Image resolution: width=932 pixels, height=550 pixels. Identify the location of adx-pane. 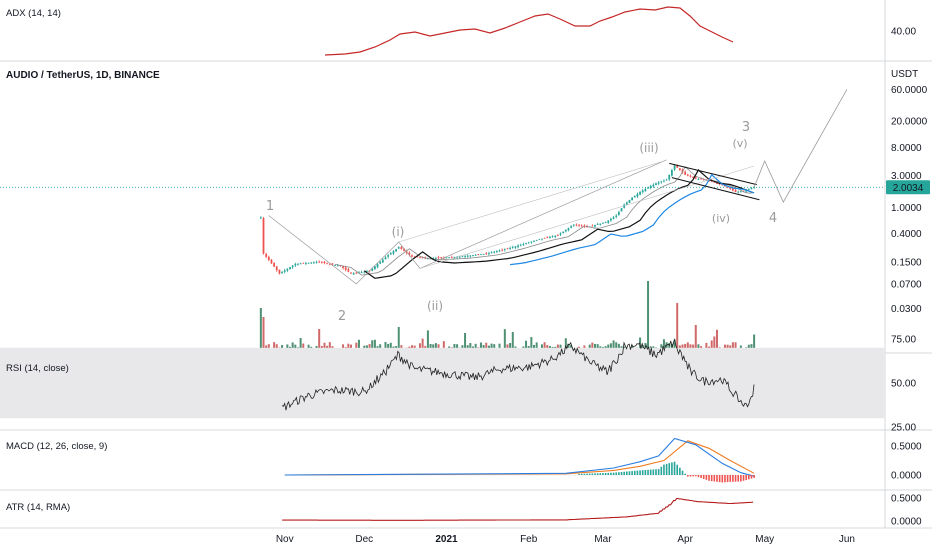
(529, 31).